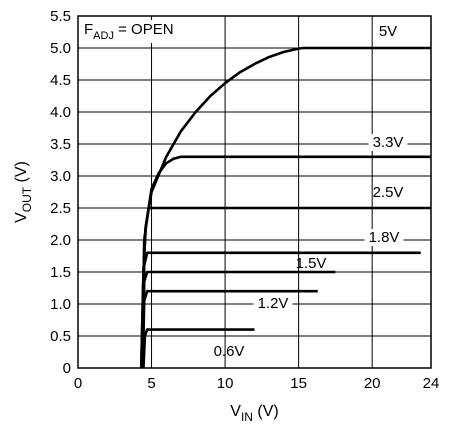 This screenshot has width=456, height=427. Describe the element at coordinates (225, 383) in the screenshot. I see `x-tick-label: 10` at that location.